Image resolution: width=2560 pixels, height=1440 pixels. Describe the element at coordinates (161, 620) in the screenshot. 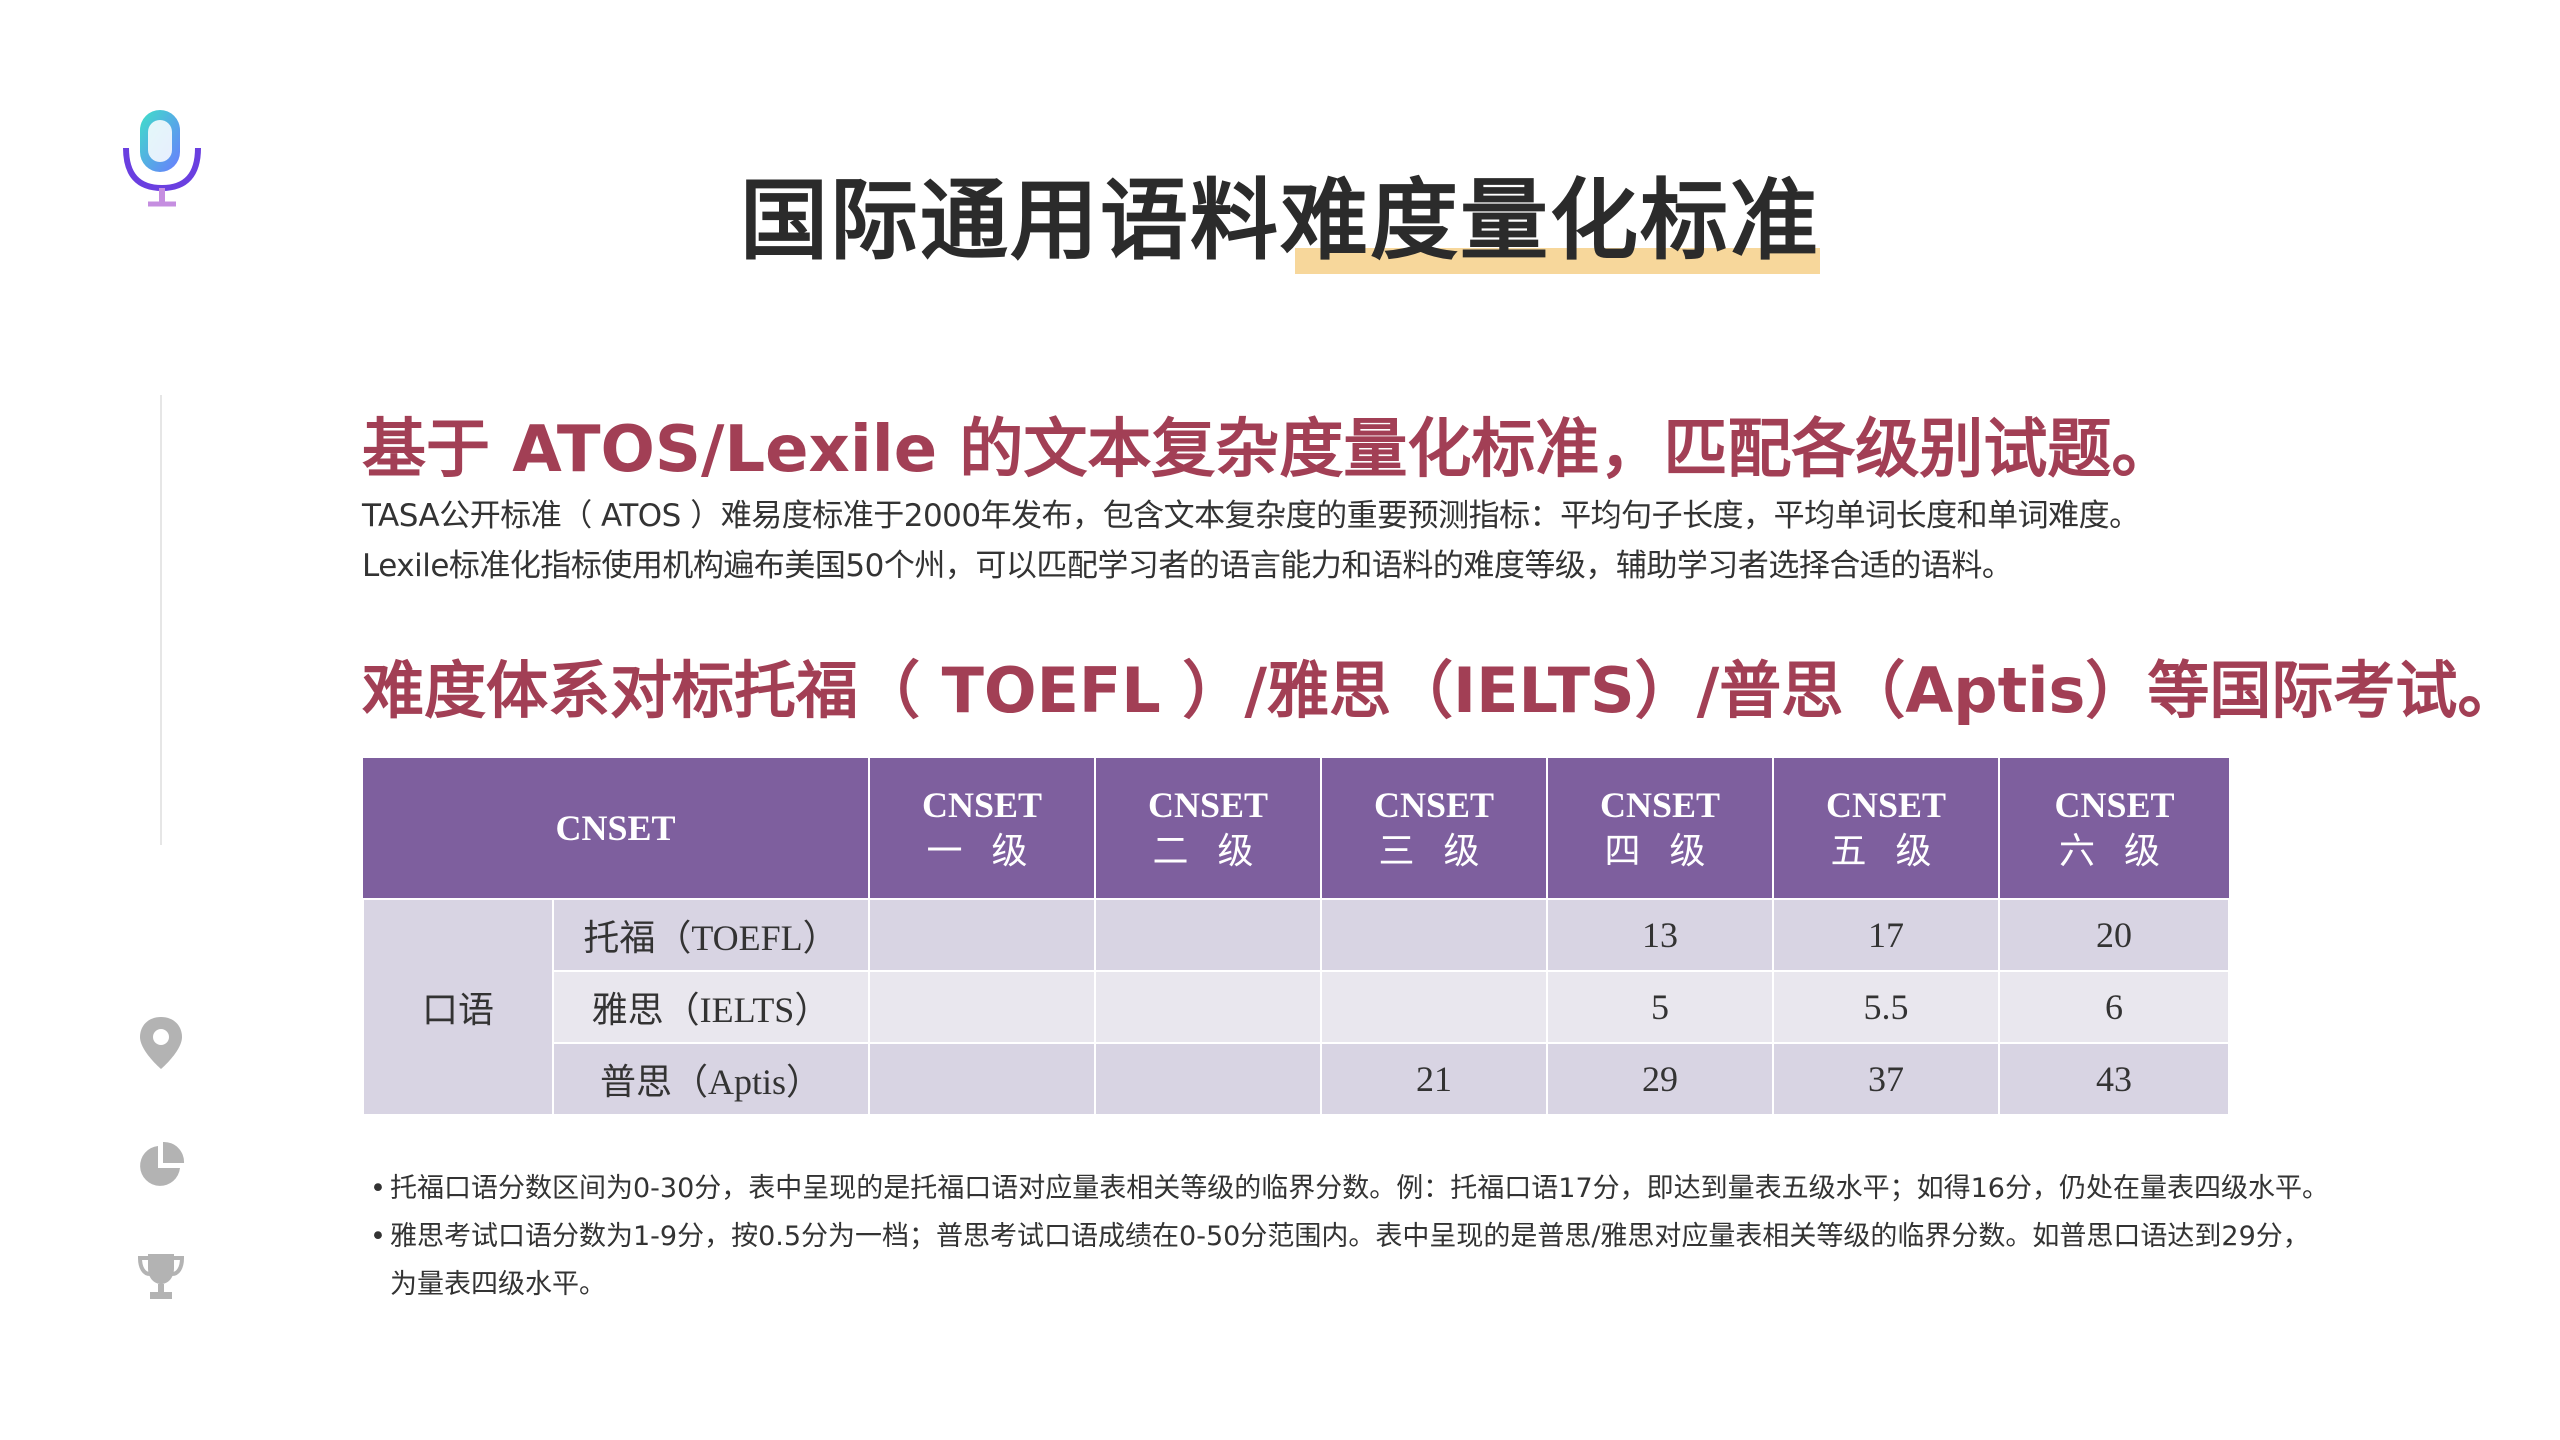

I see `sidebar-divider` at that location.